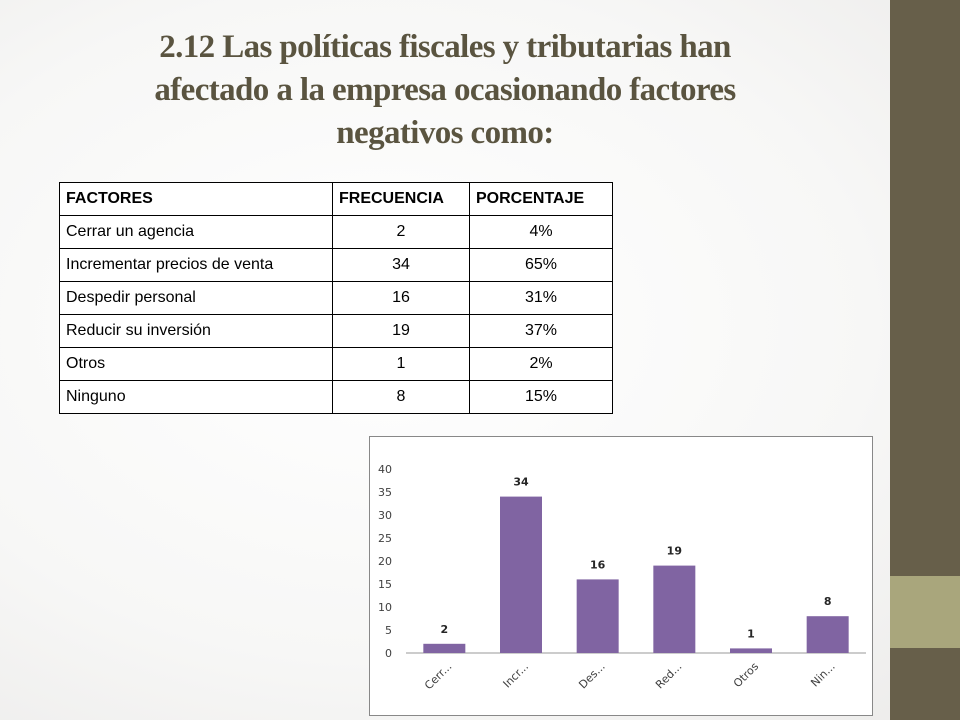  I want to click on table-row: Cerrar un agencia 2 4%, so click(336, 232).